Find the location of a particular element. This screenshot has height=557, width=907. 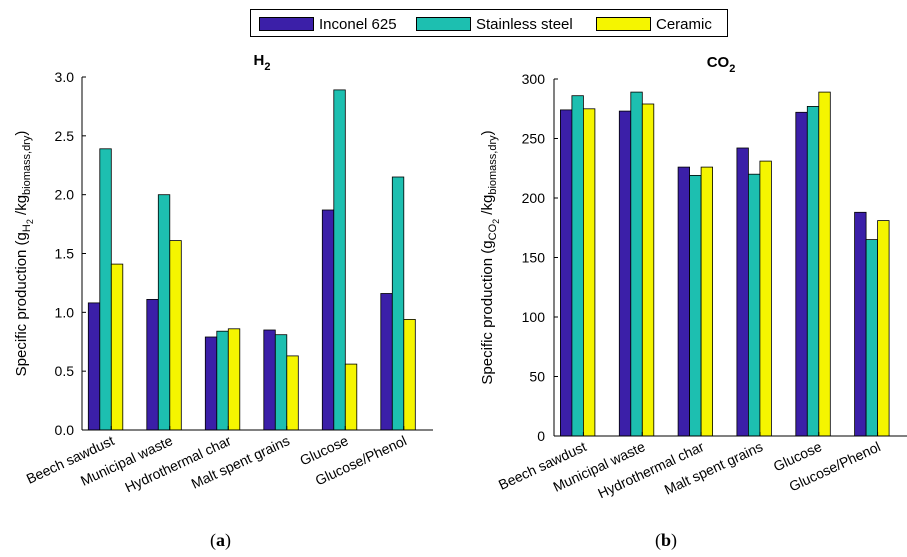

y-tick-label: 0.0 is located at coordinates (65, 430).